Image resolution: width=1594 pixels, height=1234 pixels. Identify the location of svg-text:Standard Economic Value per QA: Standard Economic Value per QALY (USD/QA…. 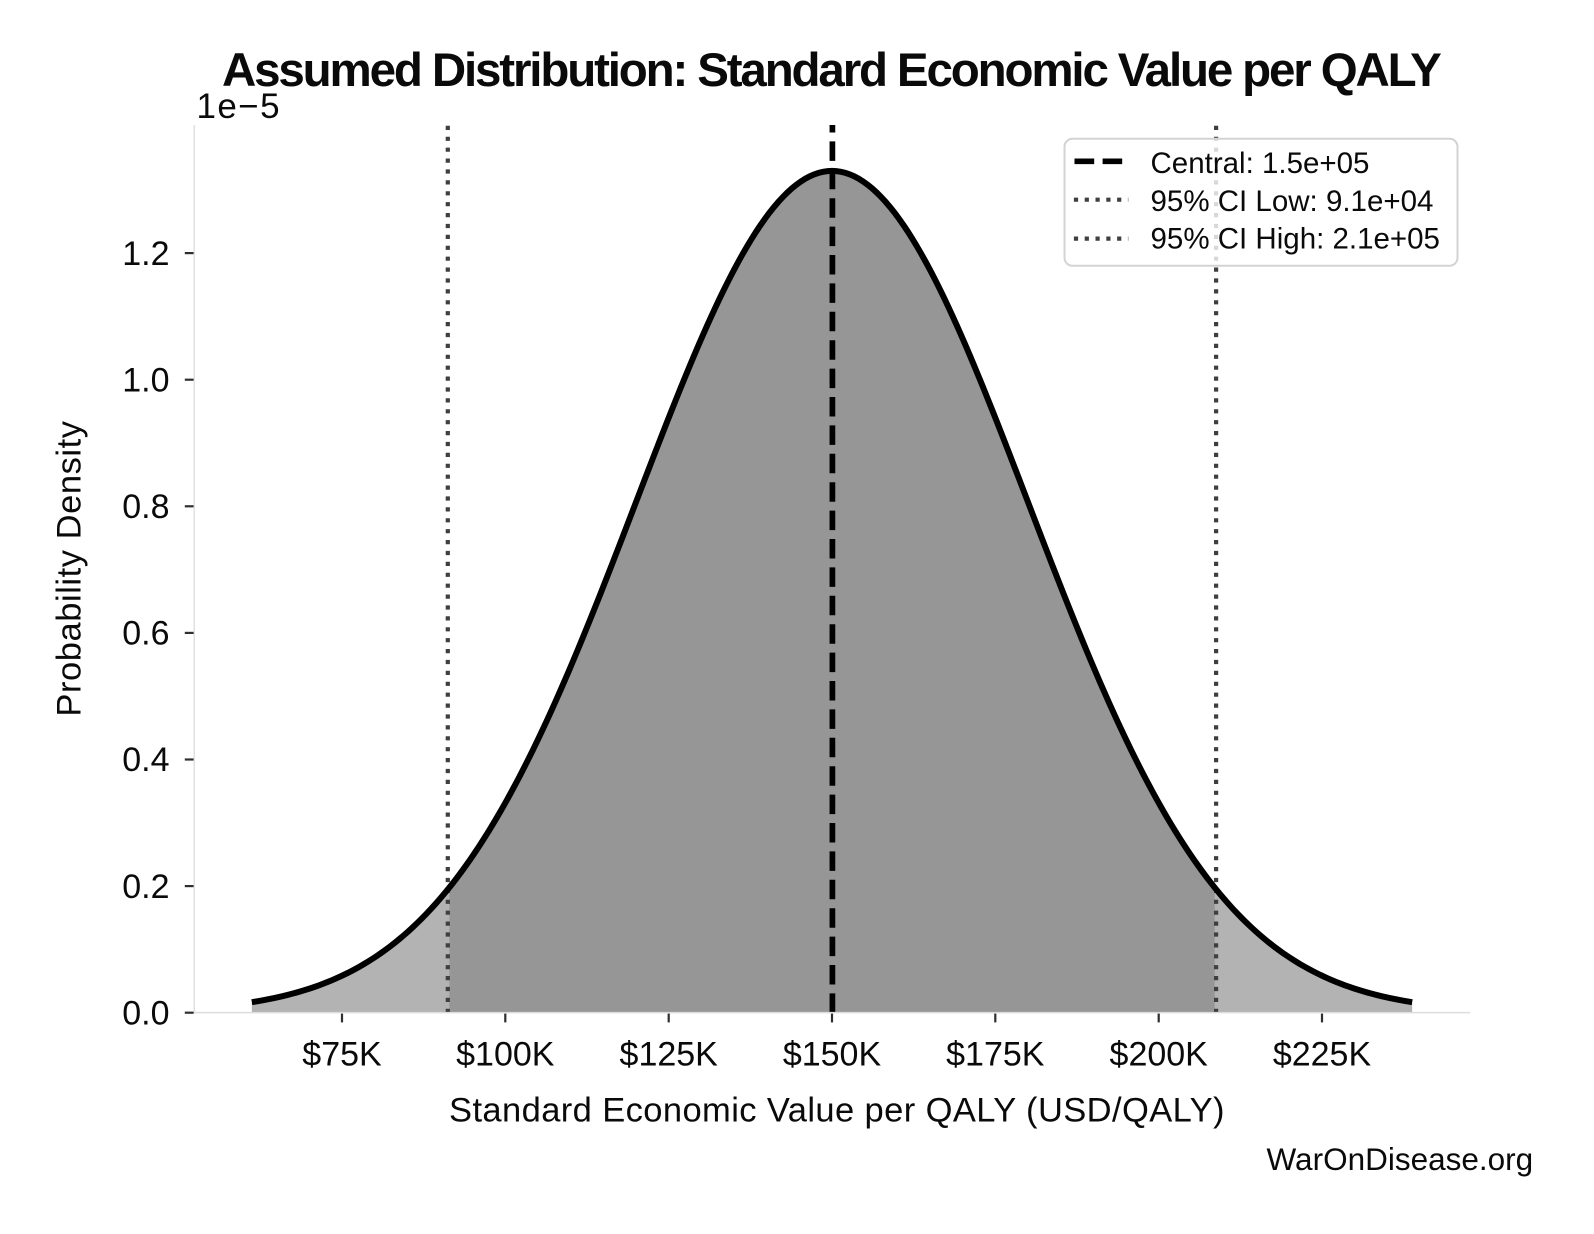
(837, 1110).